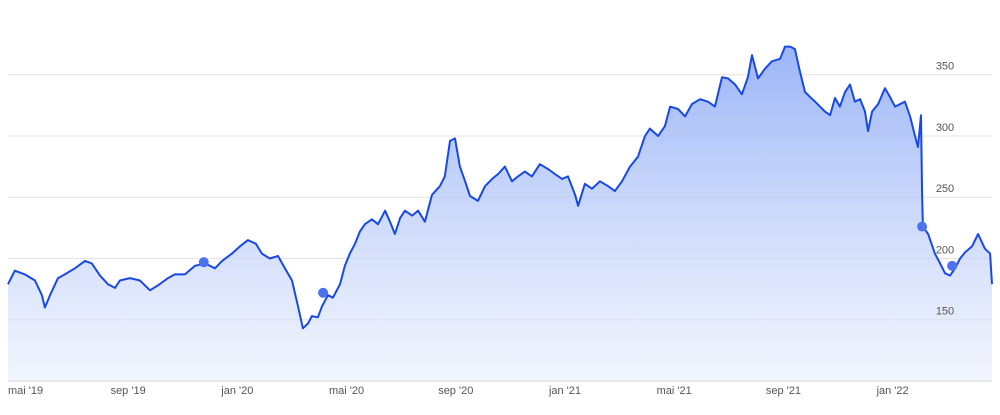 Image resolution: width=1000 pixels, height=415 pixels. Describe the element at coordinates (945, 189) in the screenshot. I see `y-tick-label: 250` at that location.